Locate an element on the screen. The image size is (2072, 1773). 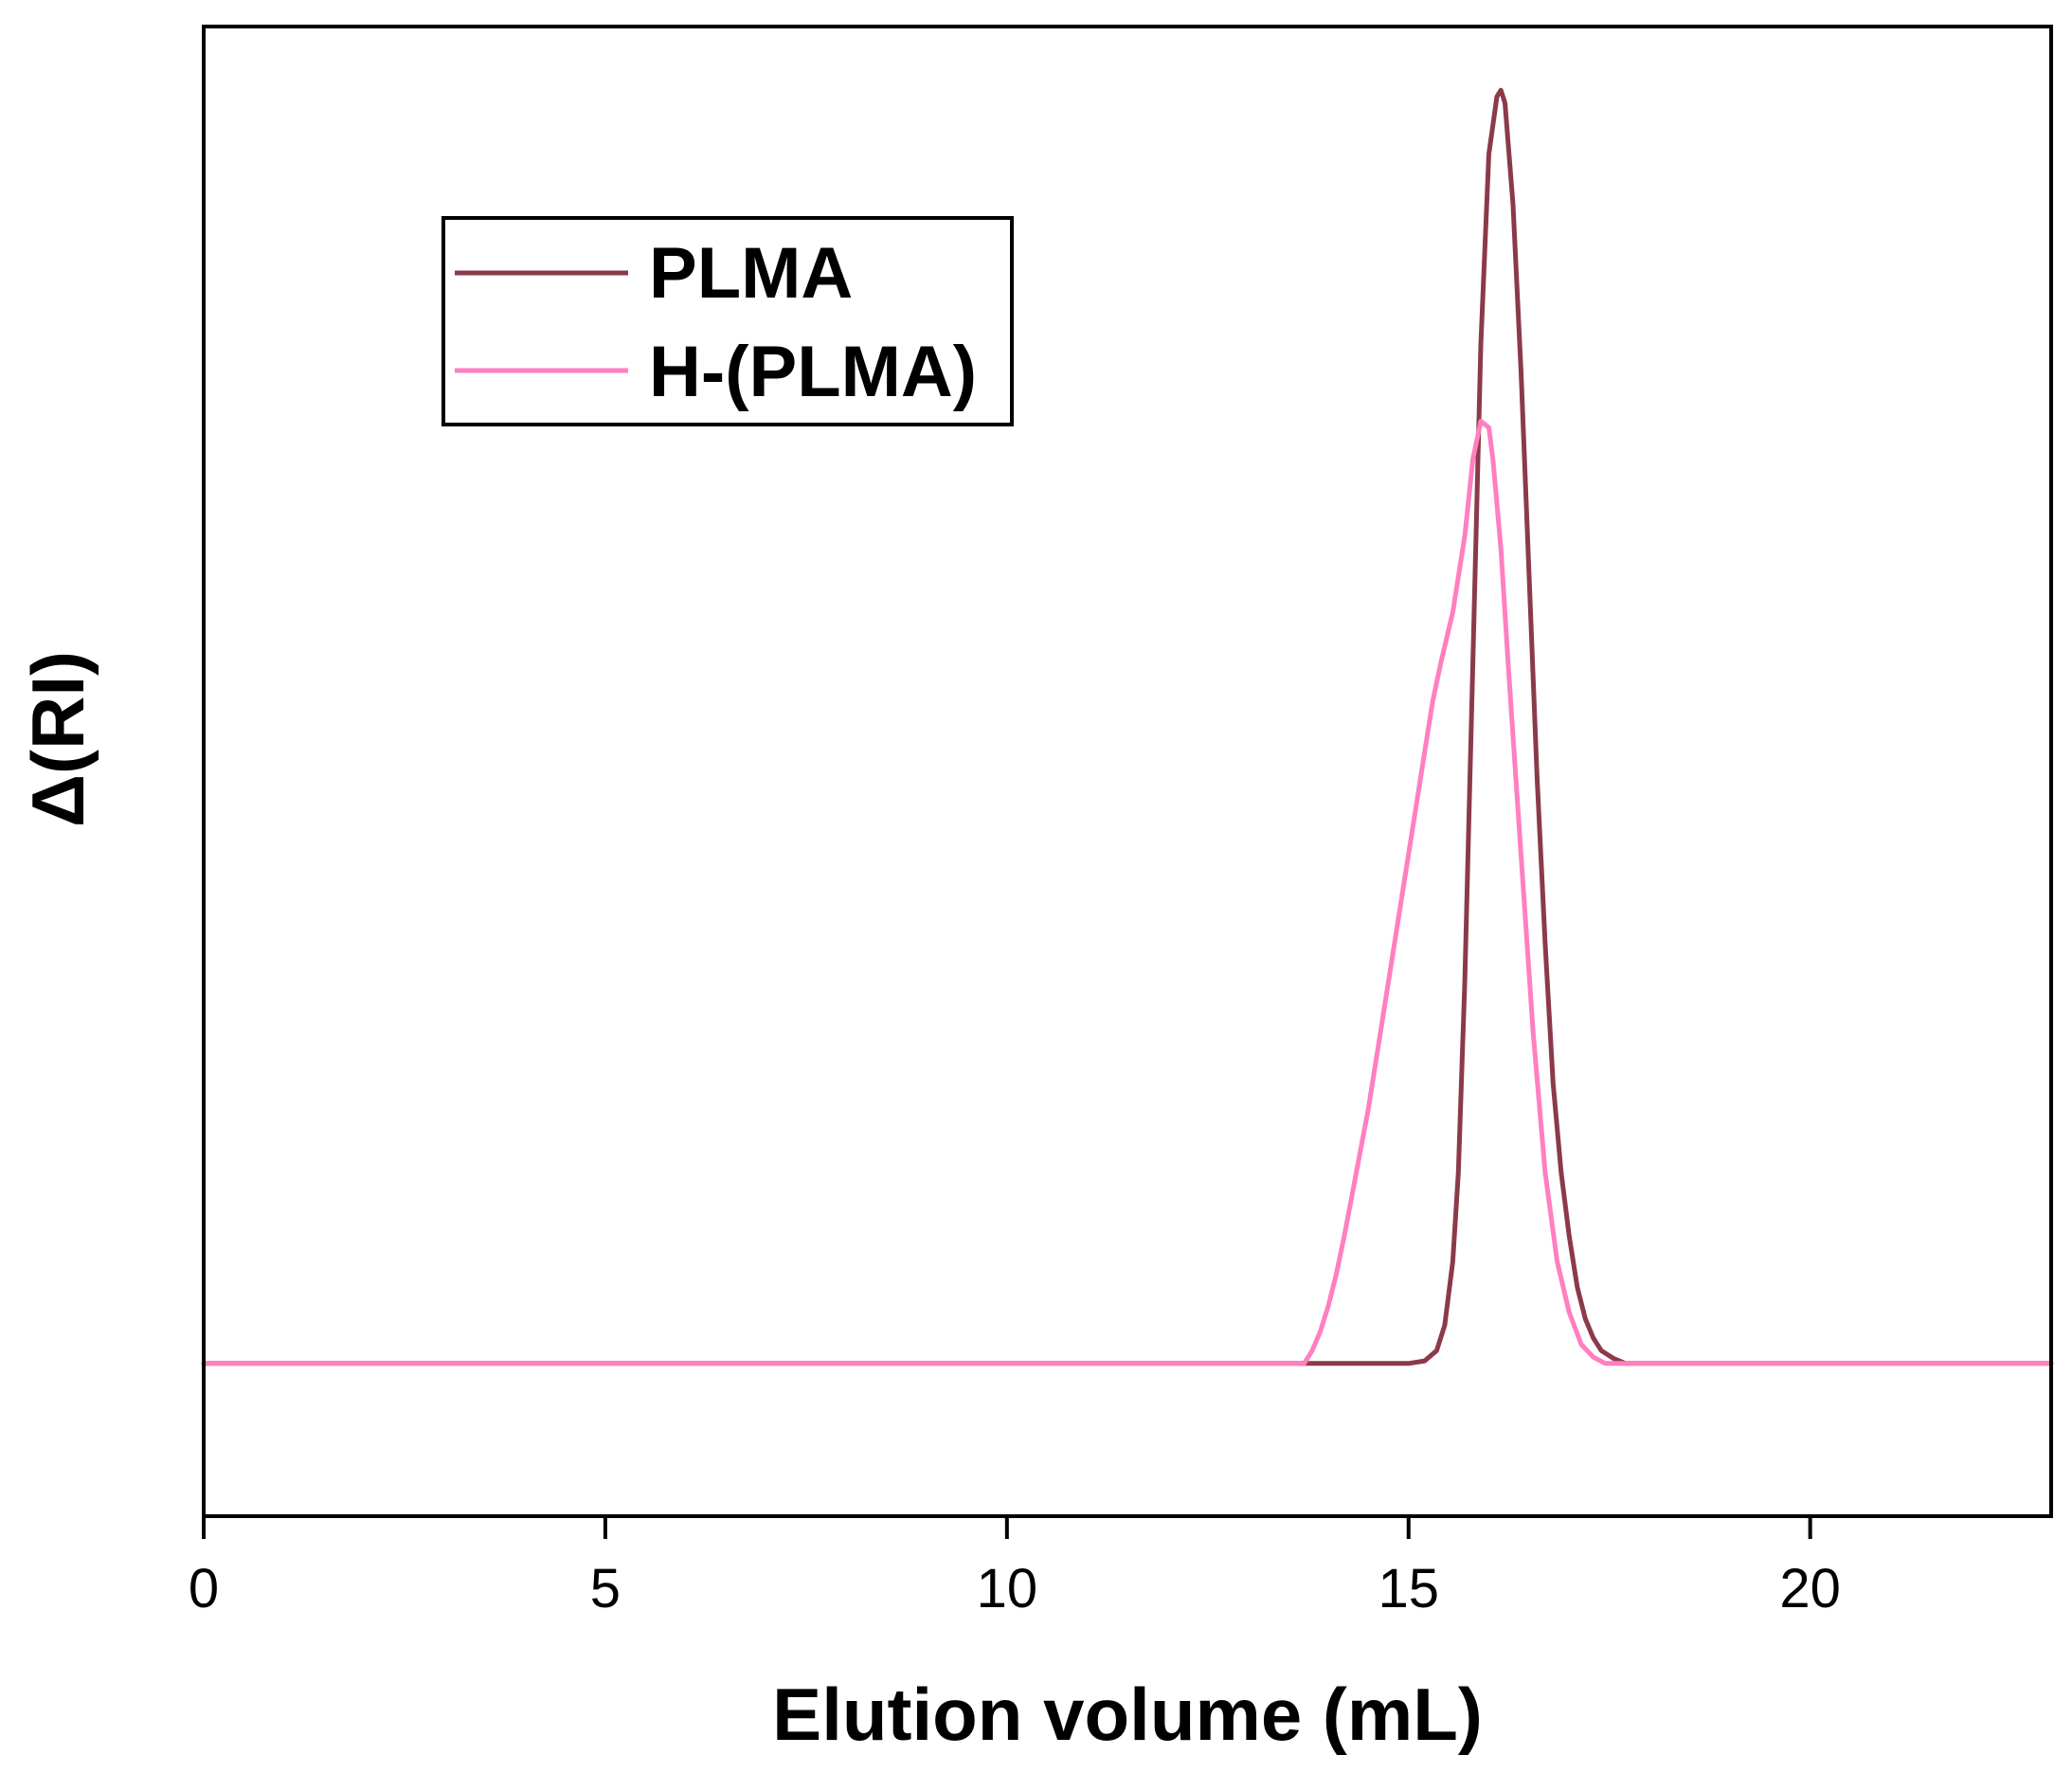
y-axis-title: Δ(RI) is located at coordinates (57, 739).